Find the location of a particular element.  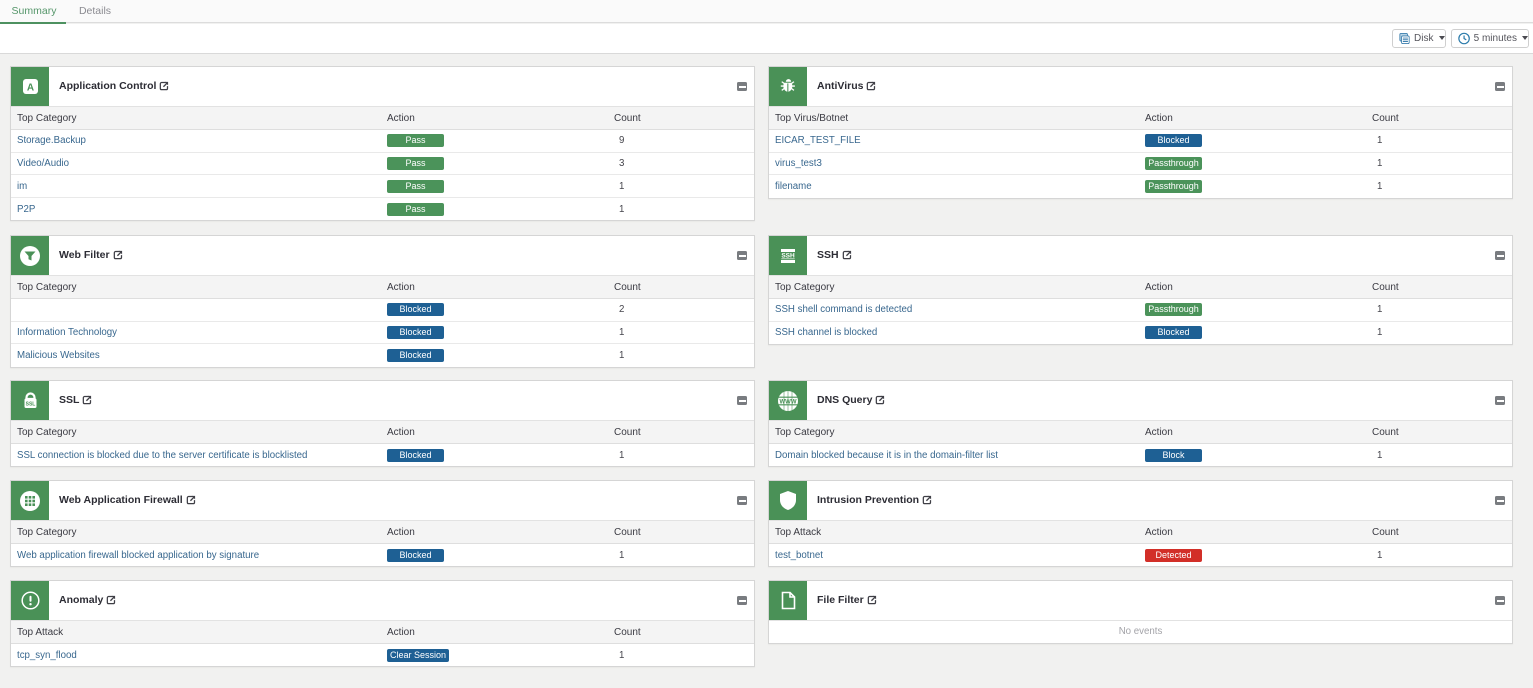

svg-text: SSH is located at coordinates (788, 255).